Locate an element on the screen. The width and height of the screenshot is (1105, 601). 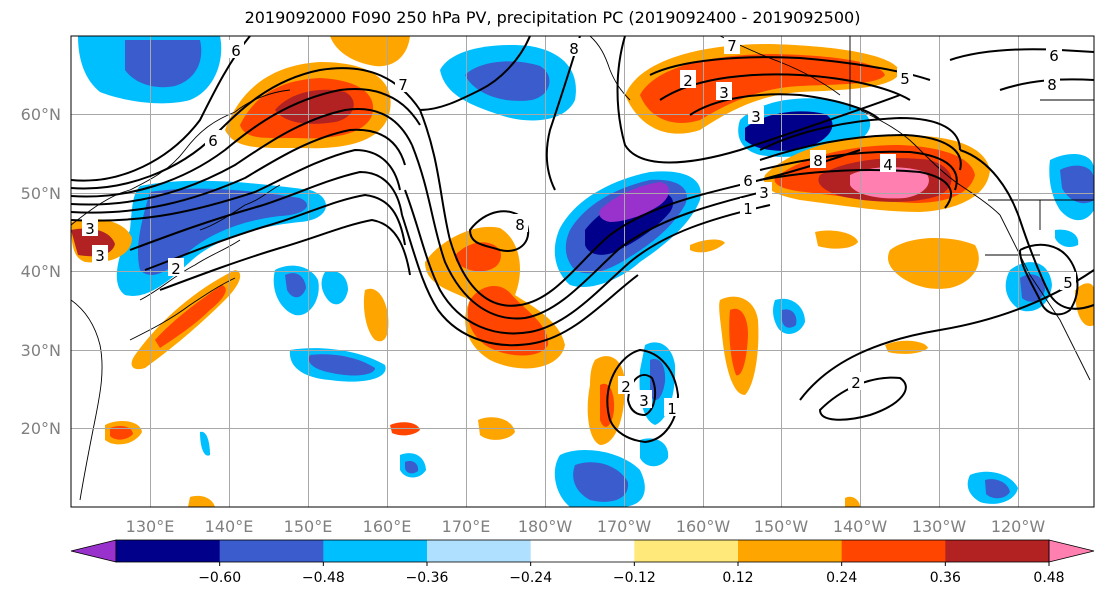
lon-tick-label: 160°E is located at coordinates (387, 526).